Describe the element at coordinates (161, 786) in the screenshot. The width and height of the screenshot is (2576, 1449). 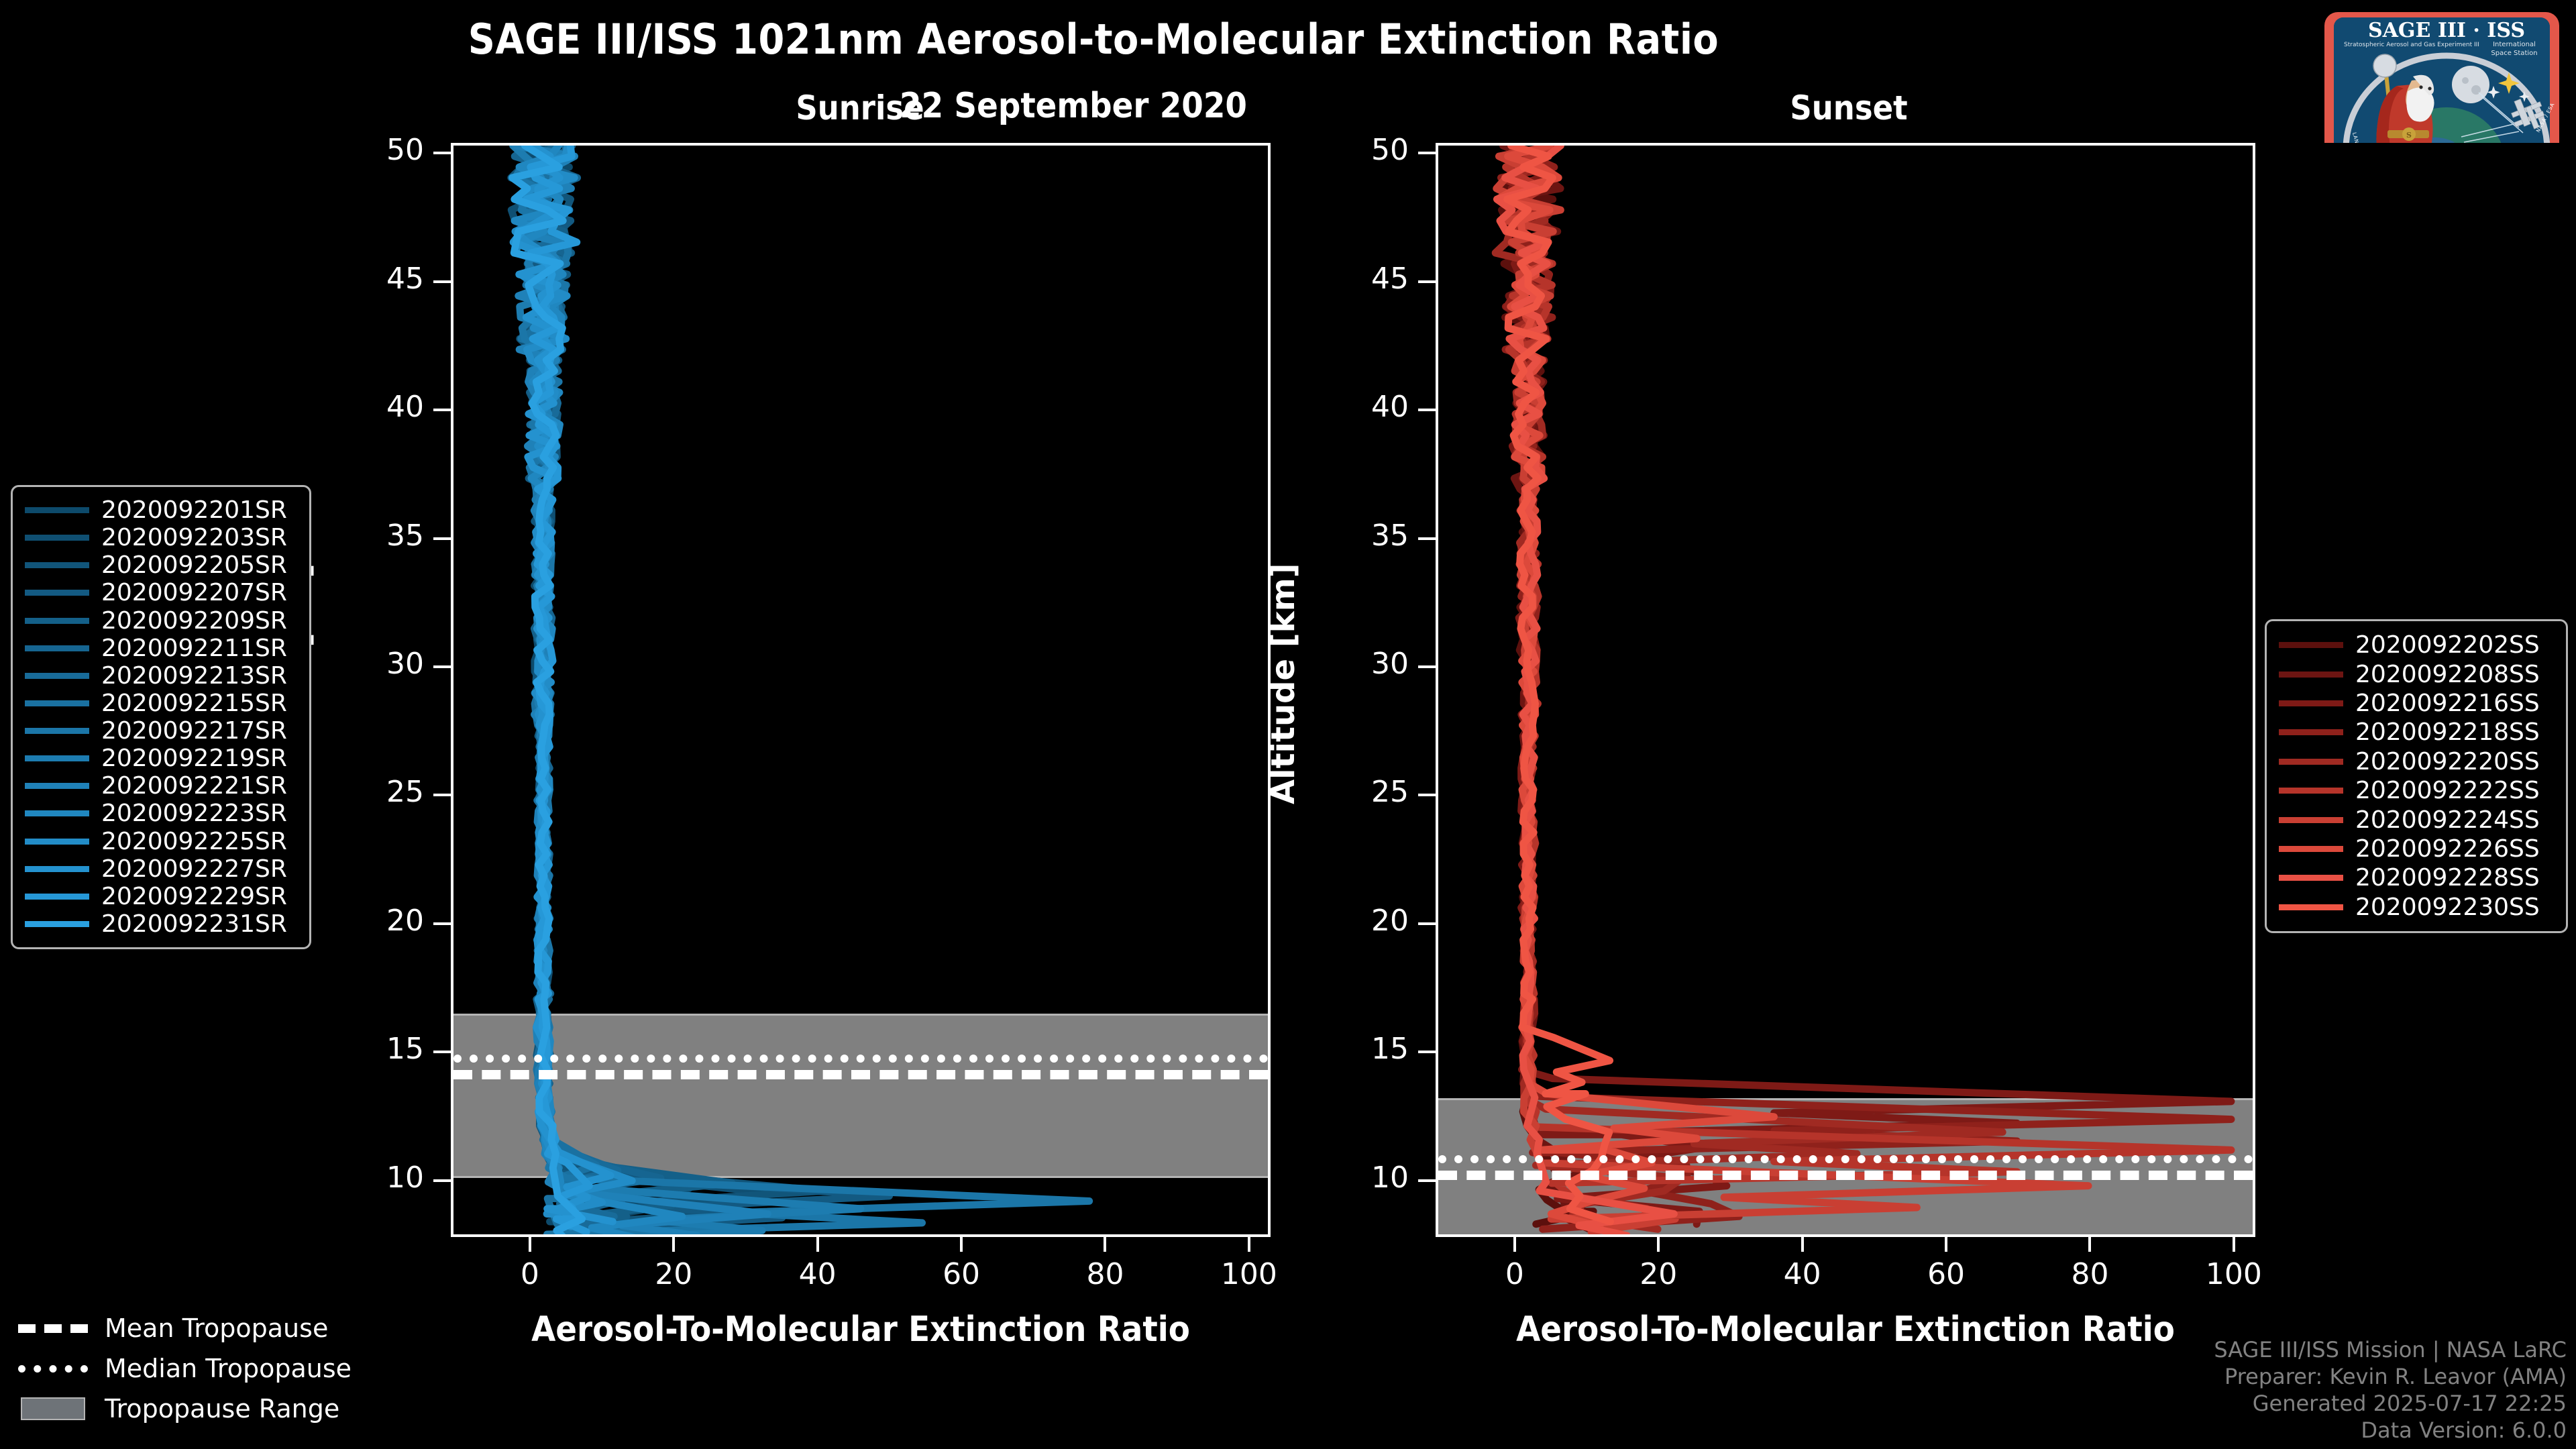
I see `legend-item: 2020092221SR` at that location.